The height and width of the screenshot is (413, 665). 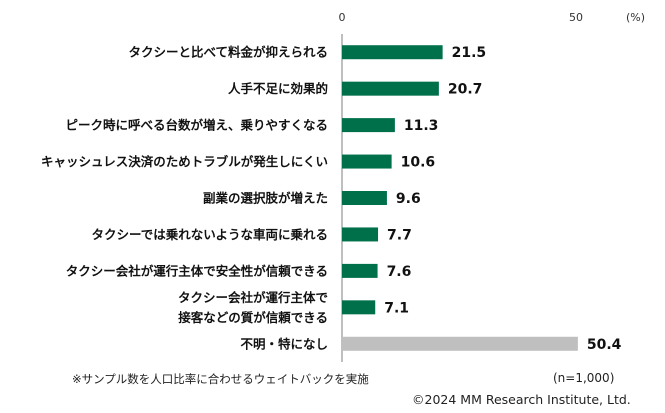 I want to click on value-label: 50.4, so click(x=604, y=345).